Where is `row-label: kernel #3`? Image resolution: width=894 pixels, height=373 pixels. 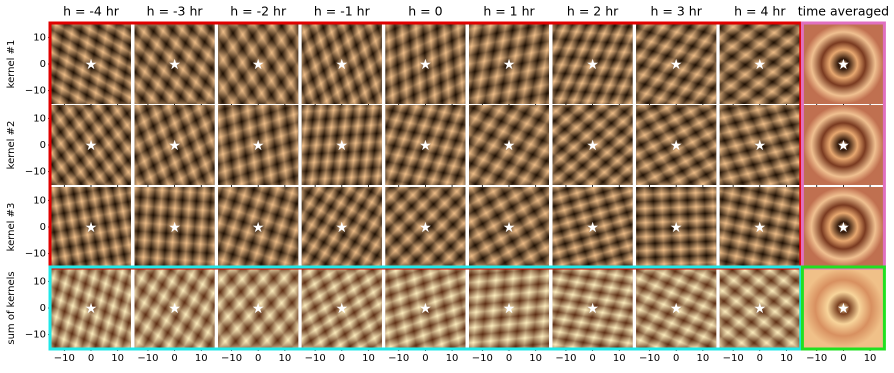 row-label: kernel #3 is located at coordinates (11, 227).